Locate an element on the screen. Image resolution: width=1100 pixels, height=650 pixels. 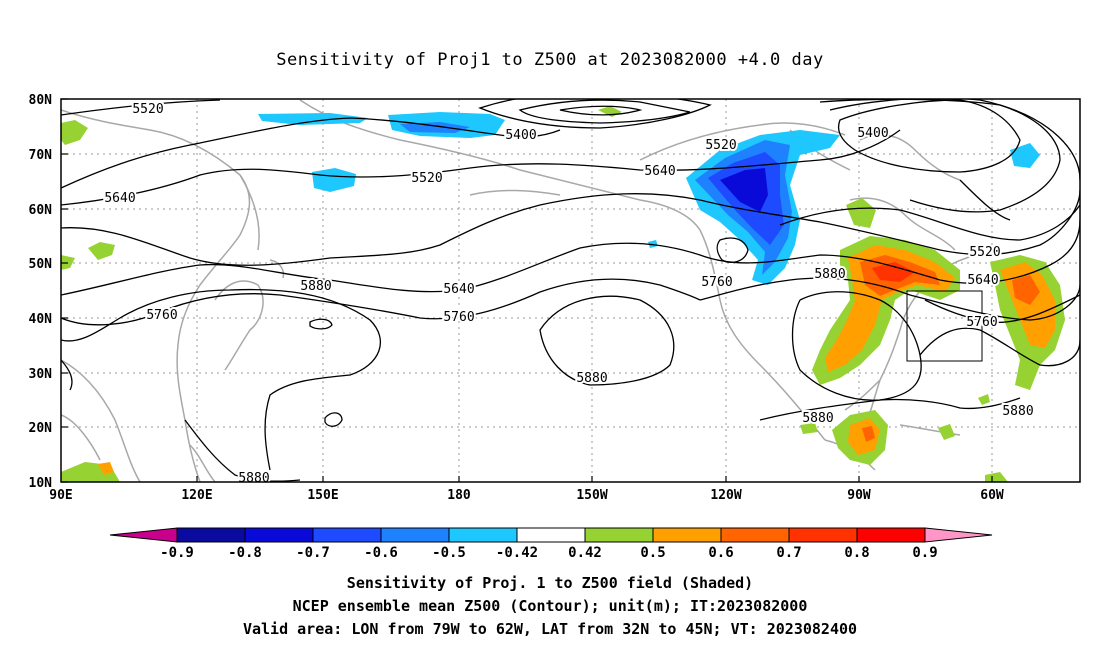
lon-label: 150E is located at coordinates (322, 495).